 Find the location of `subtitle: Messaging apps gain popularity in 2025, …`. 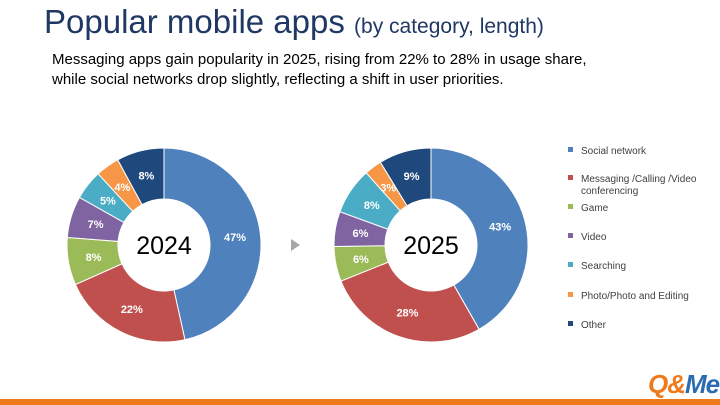

subtitle: Messaging apps gain popularity in 2025, … is located at coordinates (372, 70).